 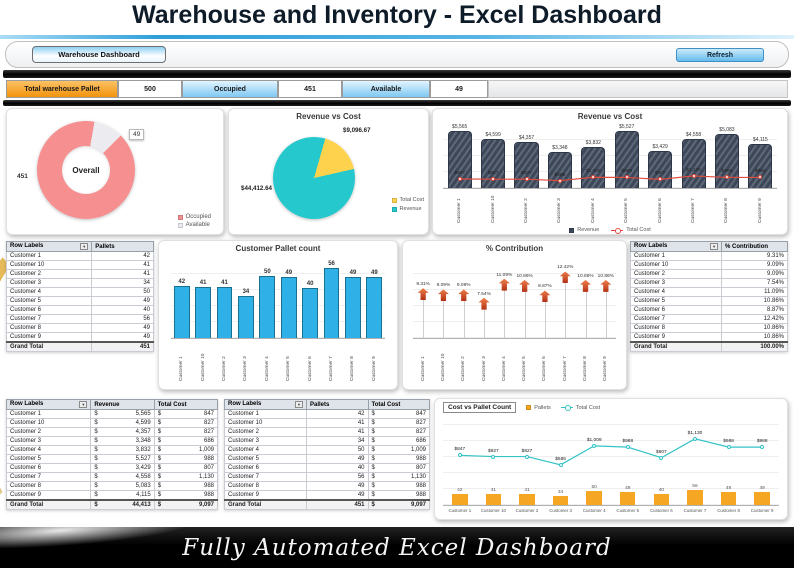 I want to click on footer-text: Fully Automated Excel Dashboard, so click(x=397, y=547).